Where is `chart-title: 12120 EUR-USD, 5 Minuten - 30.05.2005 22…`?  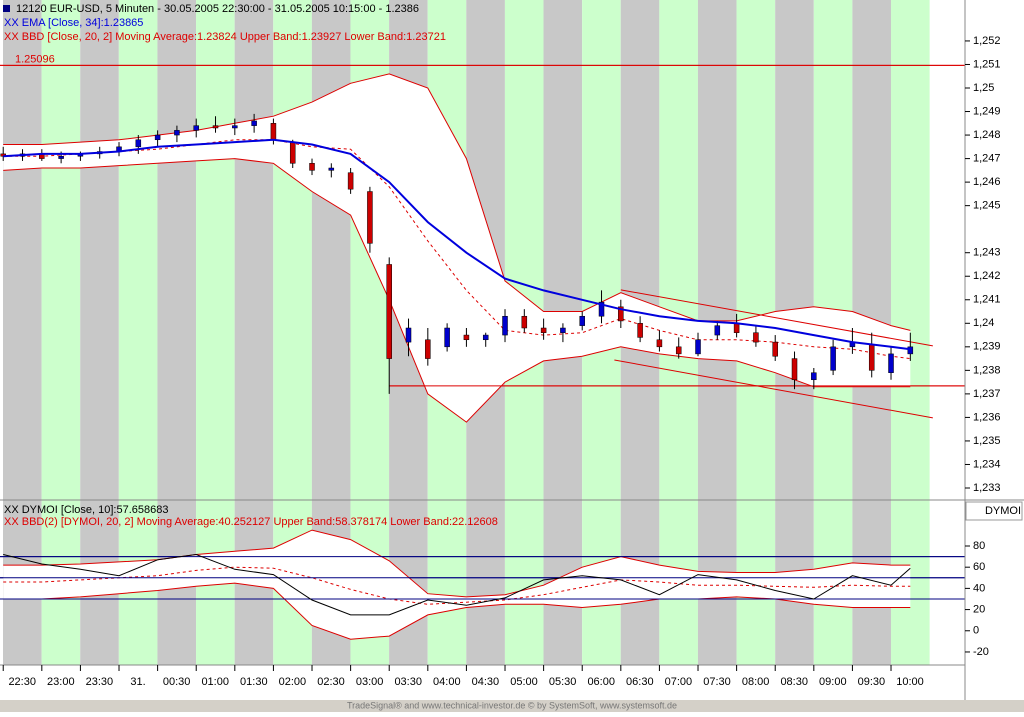 chart-title: 12120 EUR-USD, 5 Minuten - 30.05.2005 22… is located at coordinates (217, 9).